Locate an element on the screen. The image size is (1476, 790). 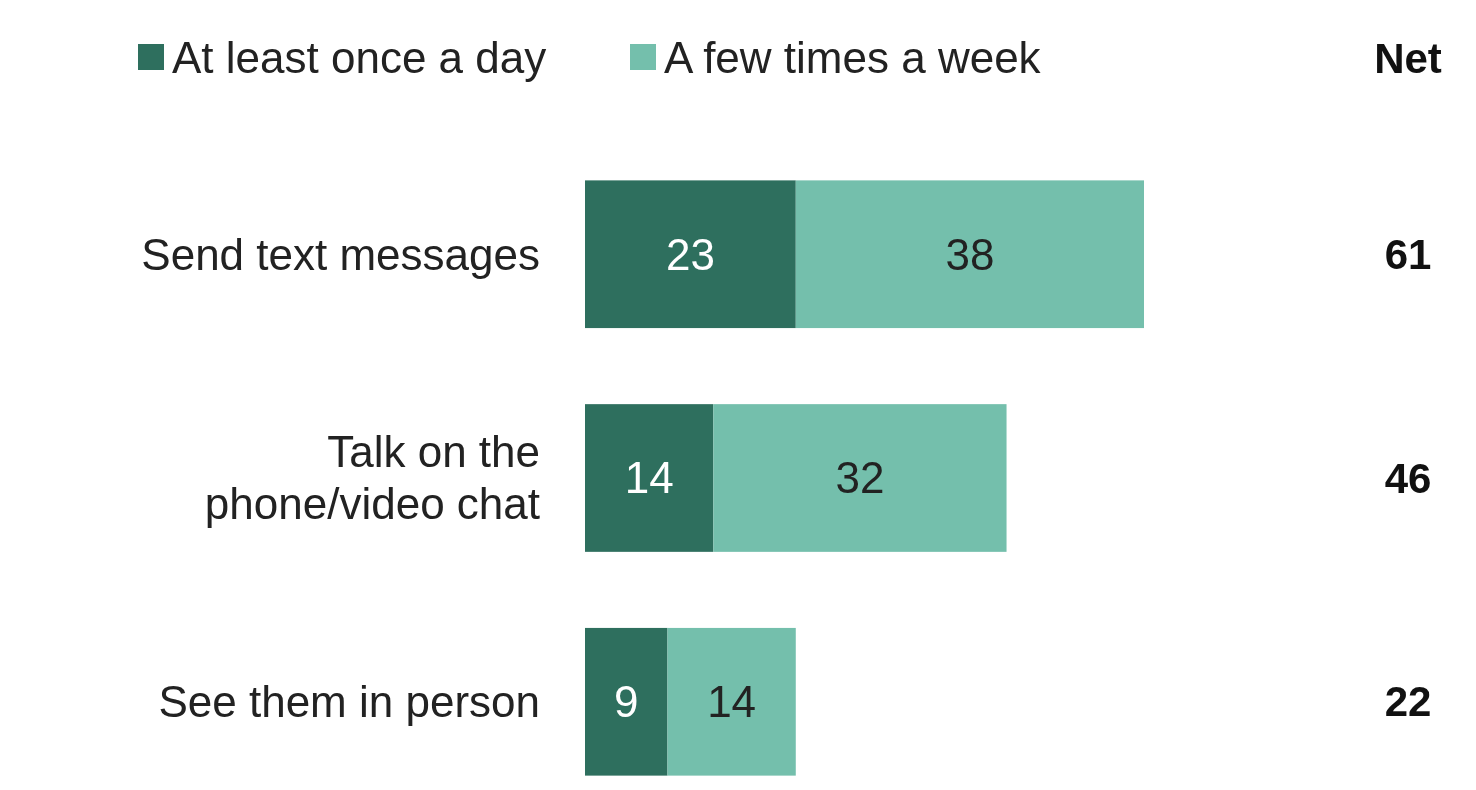
data-label: 23 is located at coordinates (690, 254).